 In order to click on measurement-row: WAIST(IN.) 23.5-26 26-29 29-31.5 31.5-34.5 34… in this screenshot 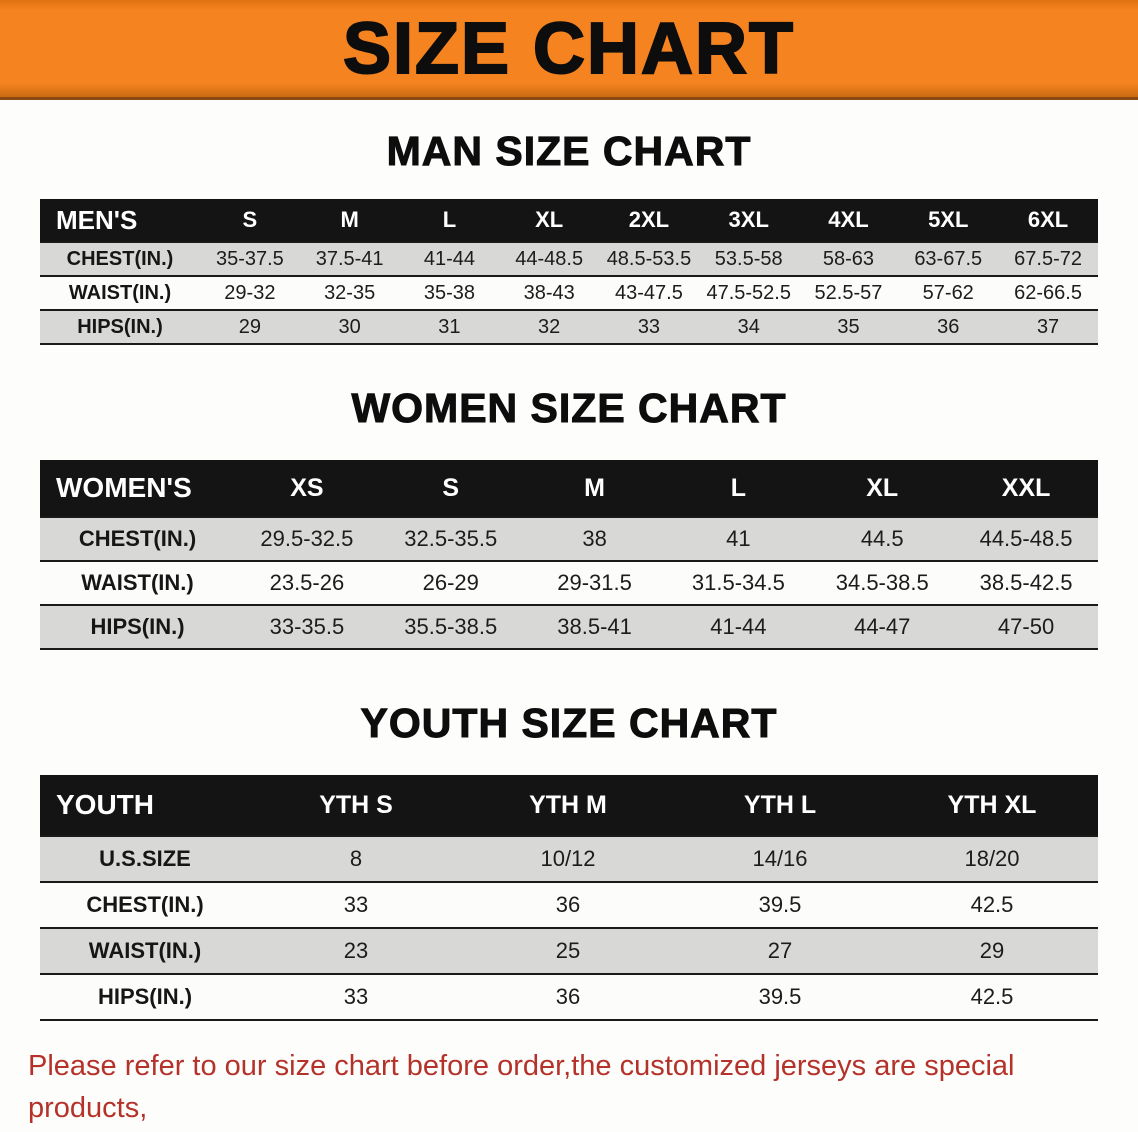, I will do `click(569, 583)`.